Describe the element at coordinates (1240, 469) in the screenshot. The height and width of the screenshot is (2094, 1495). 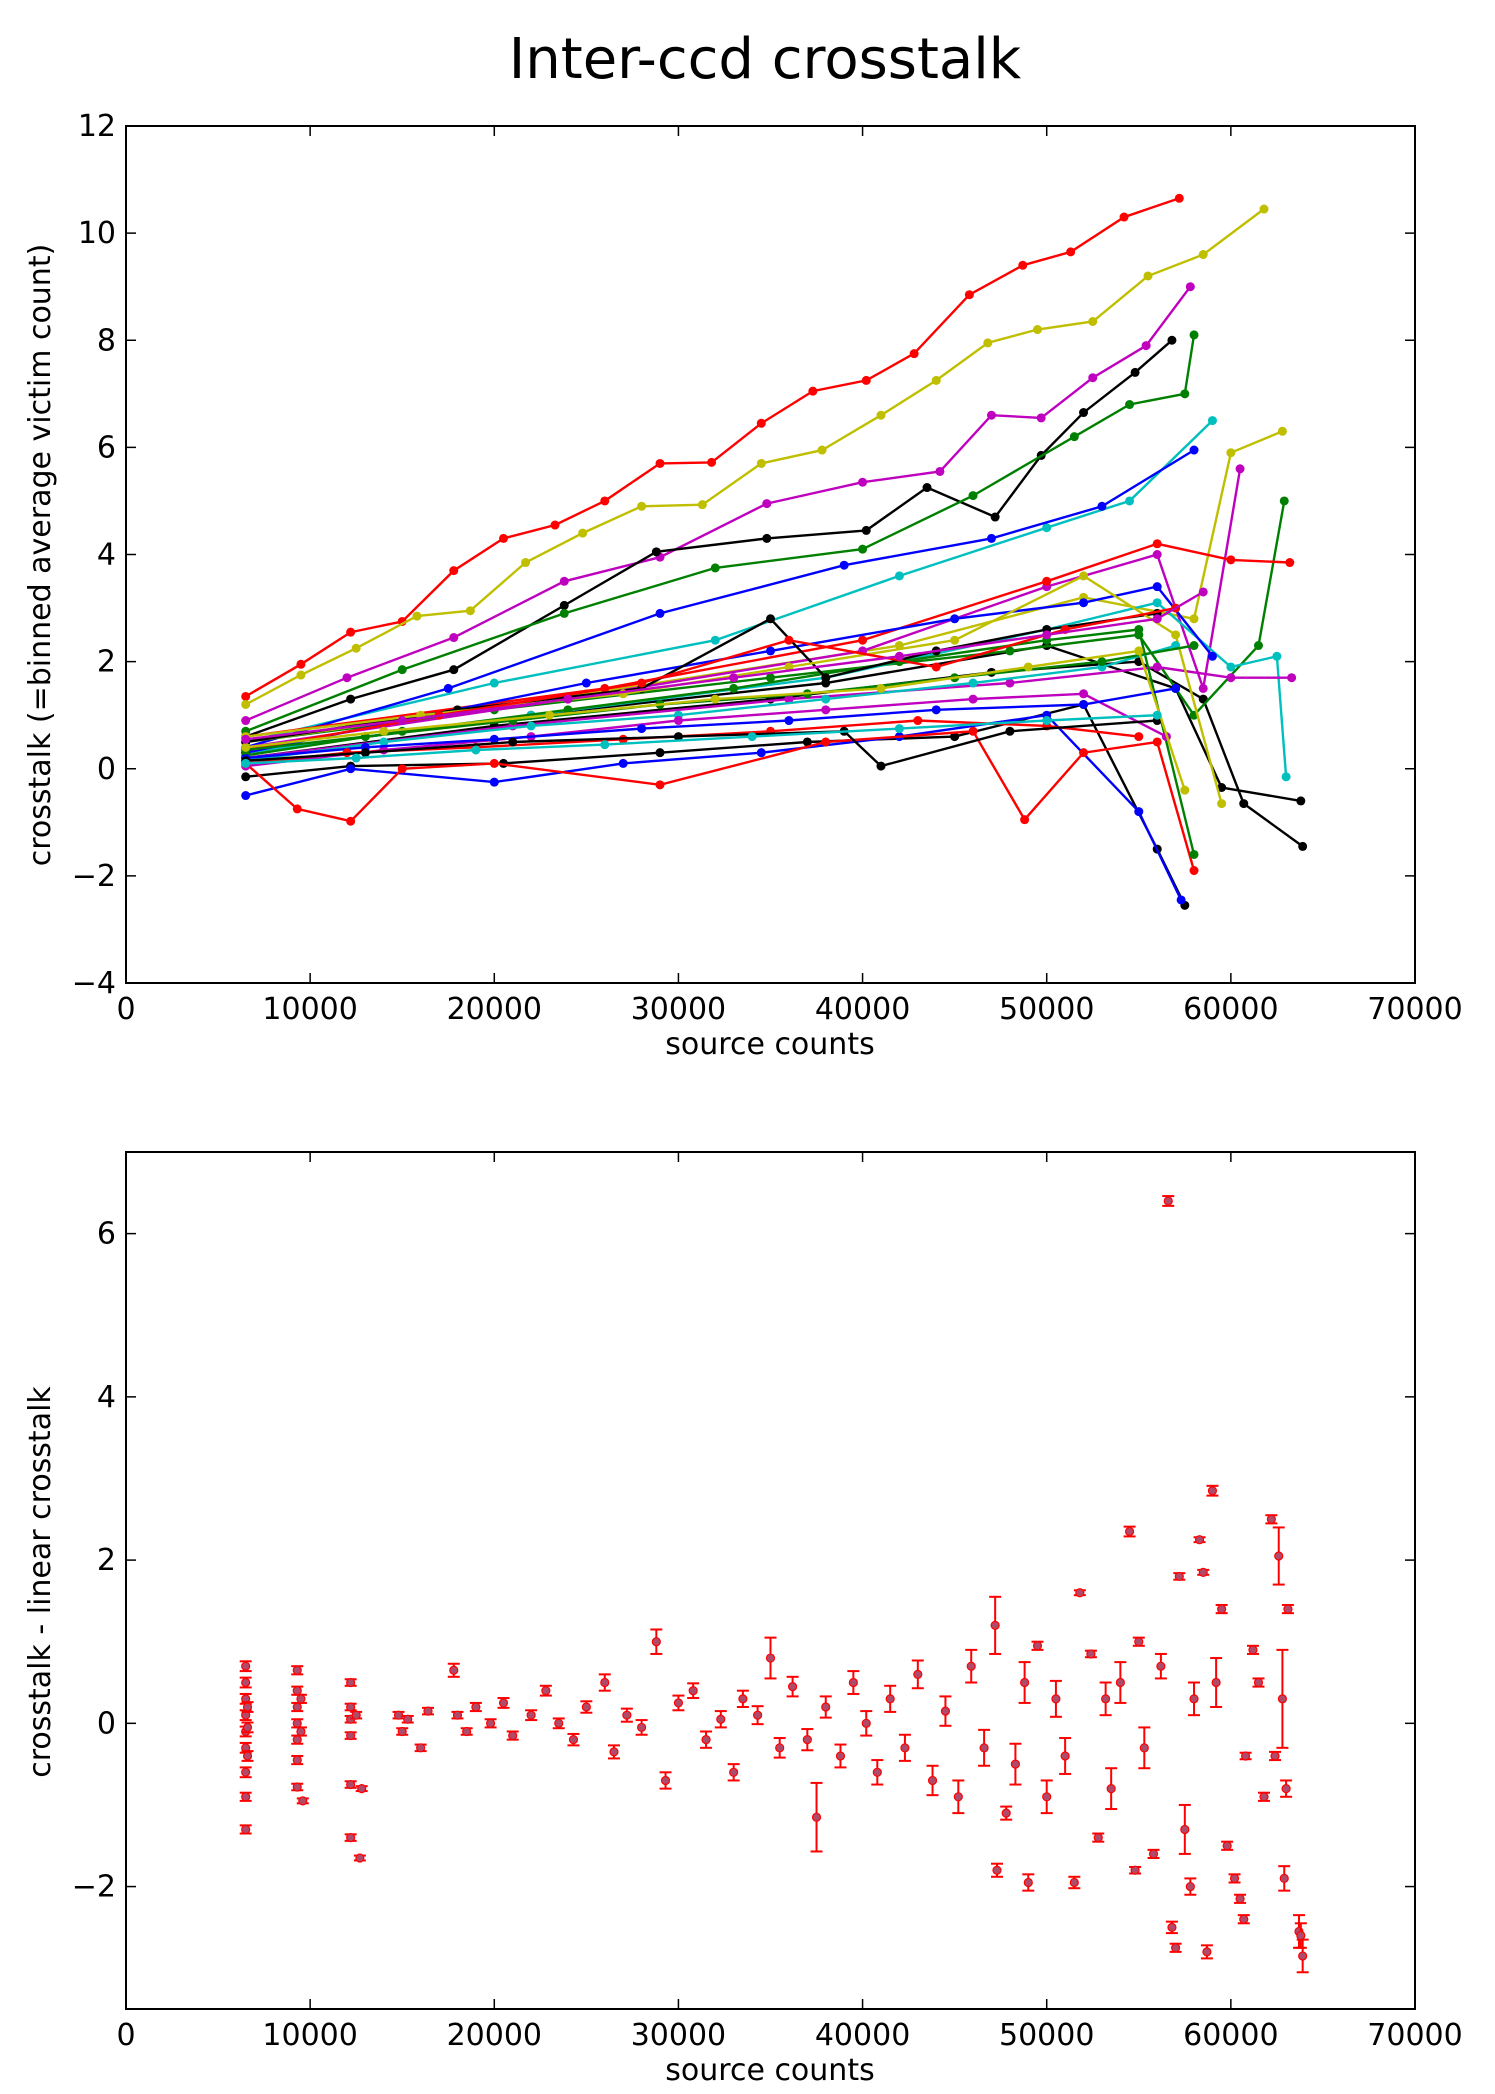
I see `series-point-magenta-right` at that location.